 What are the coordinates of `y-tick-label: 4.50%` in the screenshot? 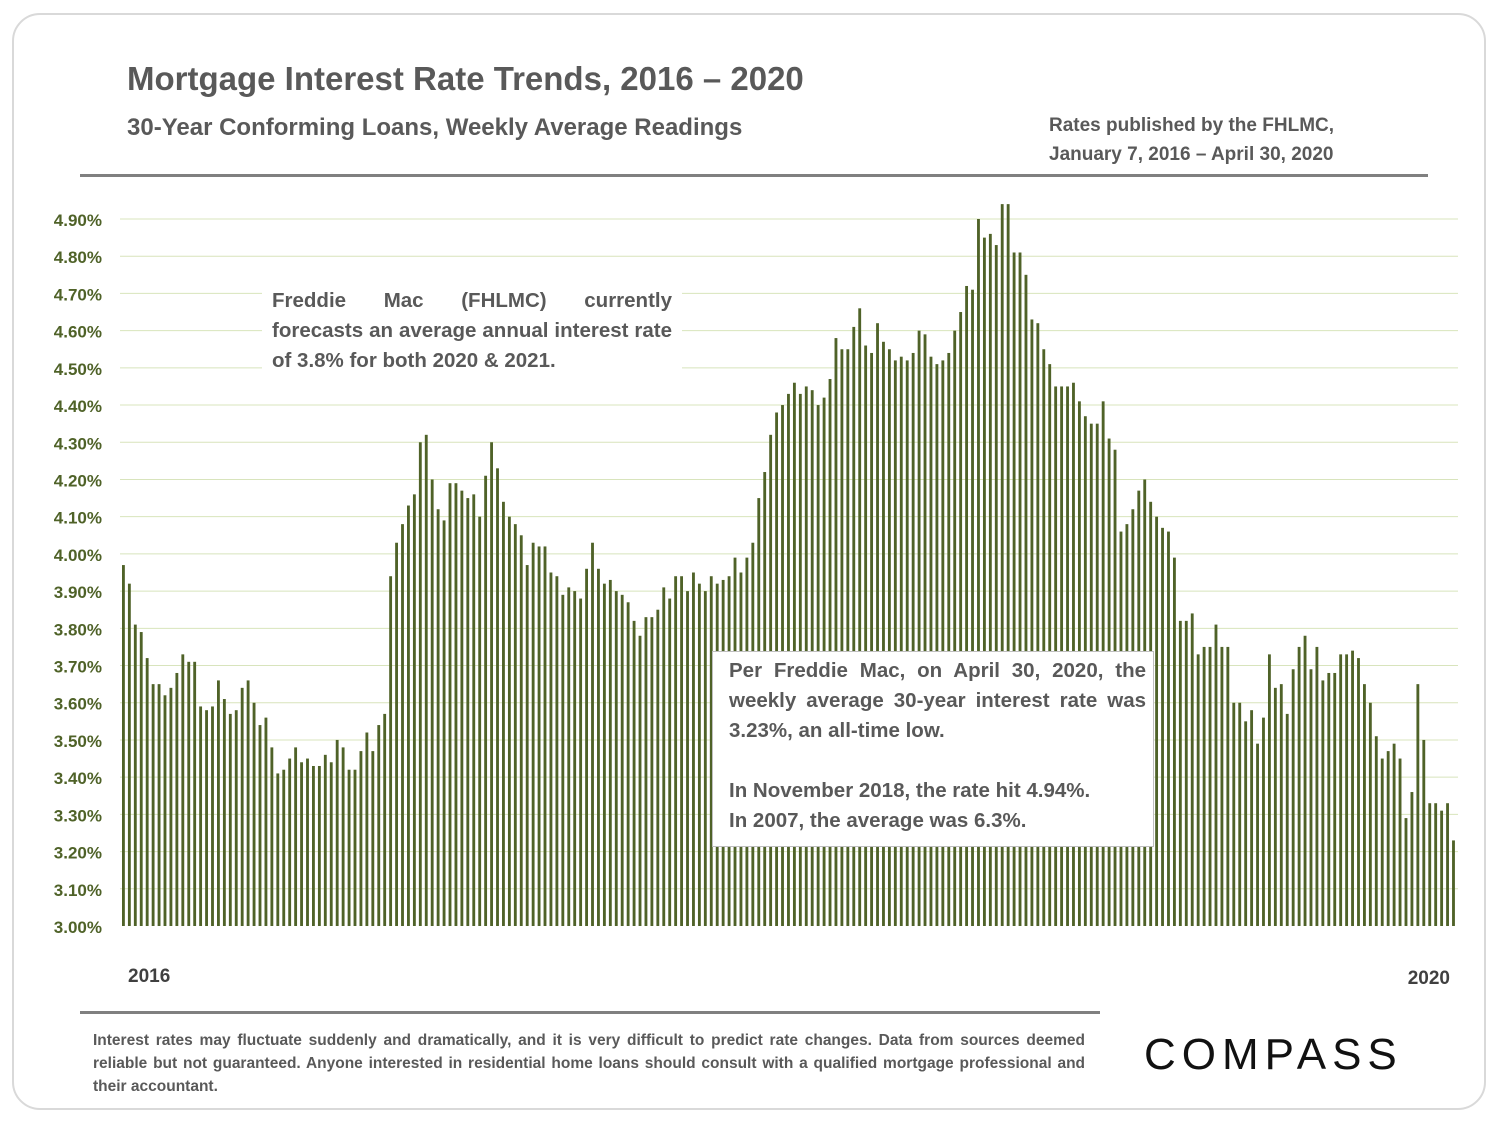 It's located at (78, 369).